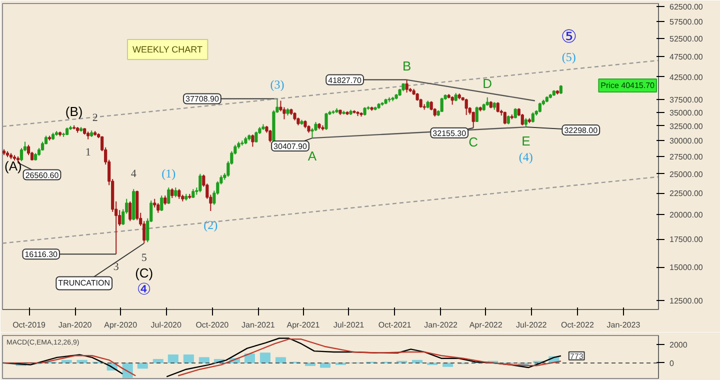 This screenshot has height=380, width=720. What do you see at coordinates (486, 325) in the screenshot?
I see `x-tick-label: Apr-2022` at bounding box center [486, 325].